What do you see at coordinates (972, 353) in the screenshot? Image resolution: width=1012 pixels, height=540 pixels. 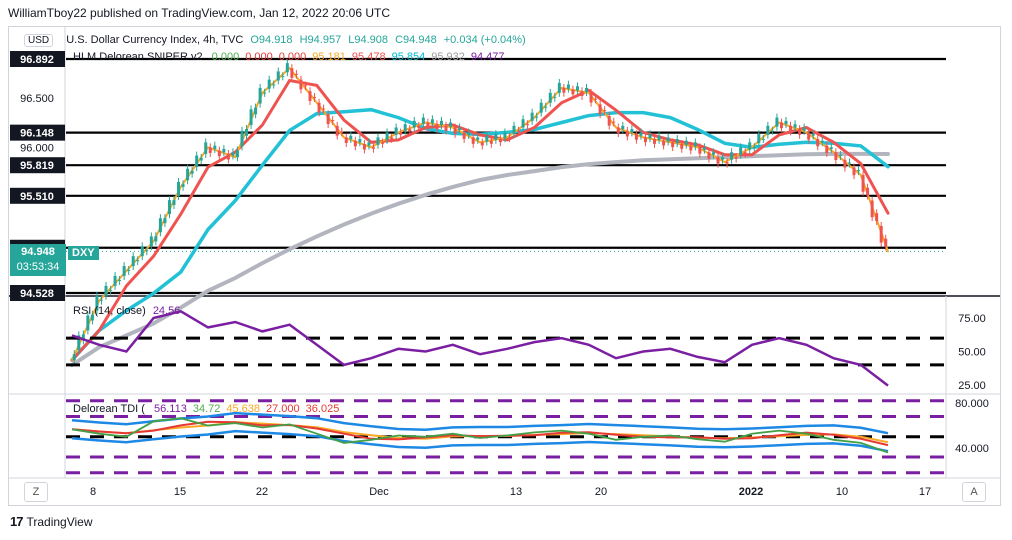 I see `rsi-tick-label: 50.00` at bounding box center [972, 353].